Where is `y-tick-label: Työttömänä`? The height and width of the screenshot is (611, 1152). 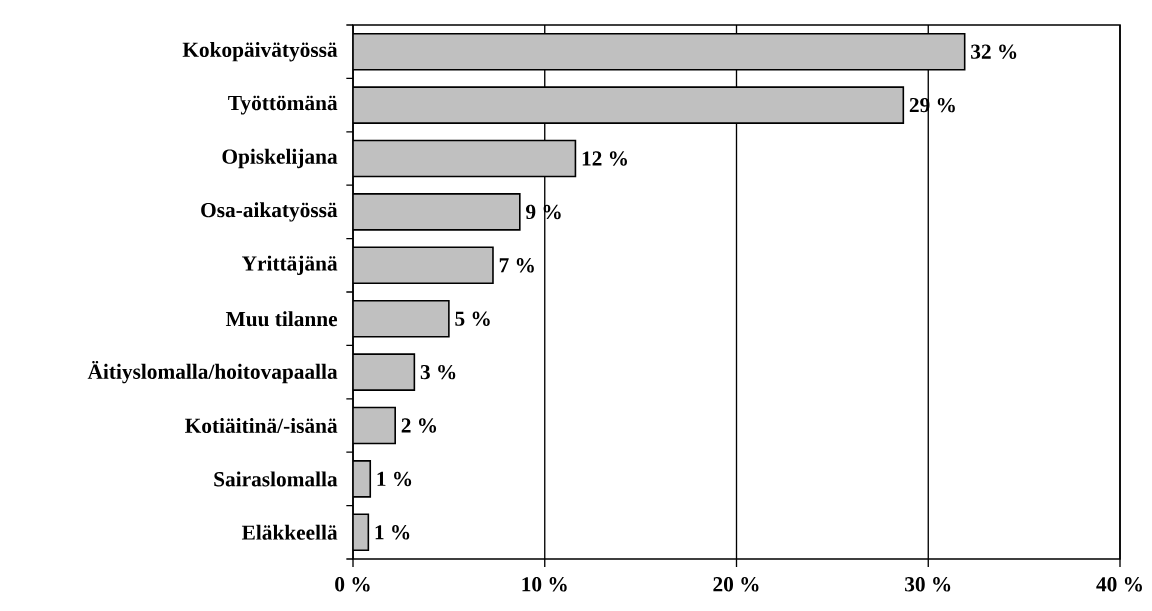 y-tick-label: Työttömänä is located at coordinates (283, 105).